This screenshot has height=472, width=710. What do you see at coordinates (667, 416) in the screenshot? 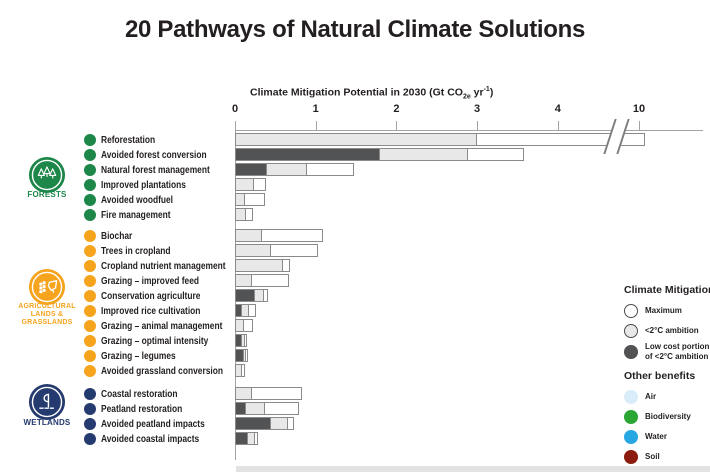
I see `legend-item-biodiversity: Biodiversity` at bounding box center [667, 416].